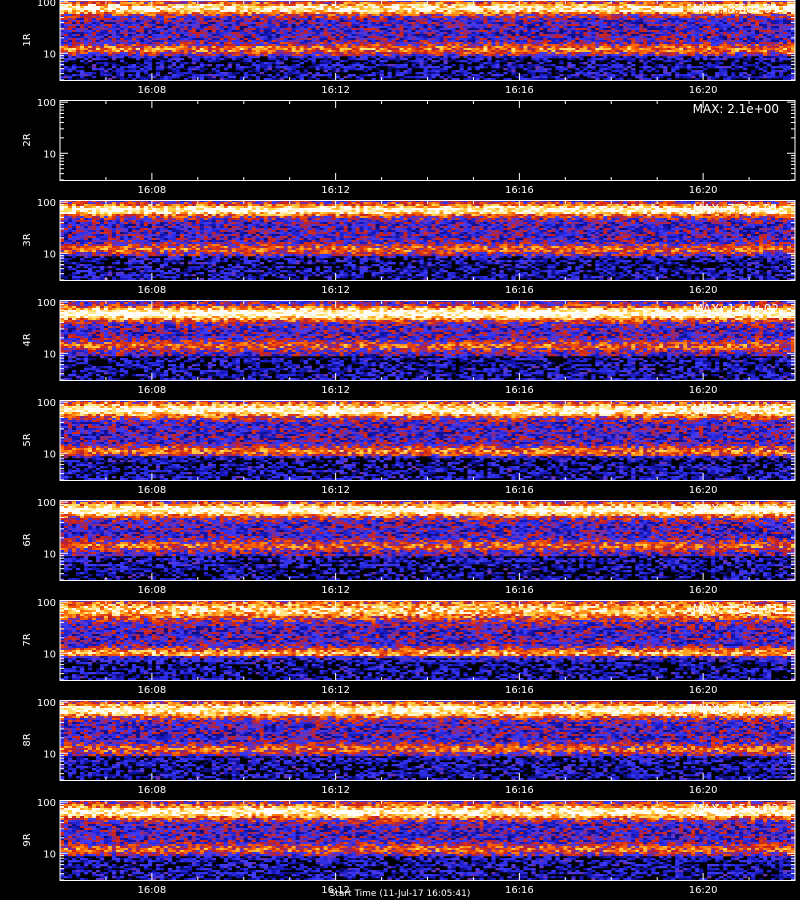 This screenshot has width=800, height=900. I want to click on heatmap-5R, so click(427, 440).